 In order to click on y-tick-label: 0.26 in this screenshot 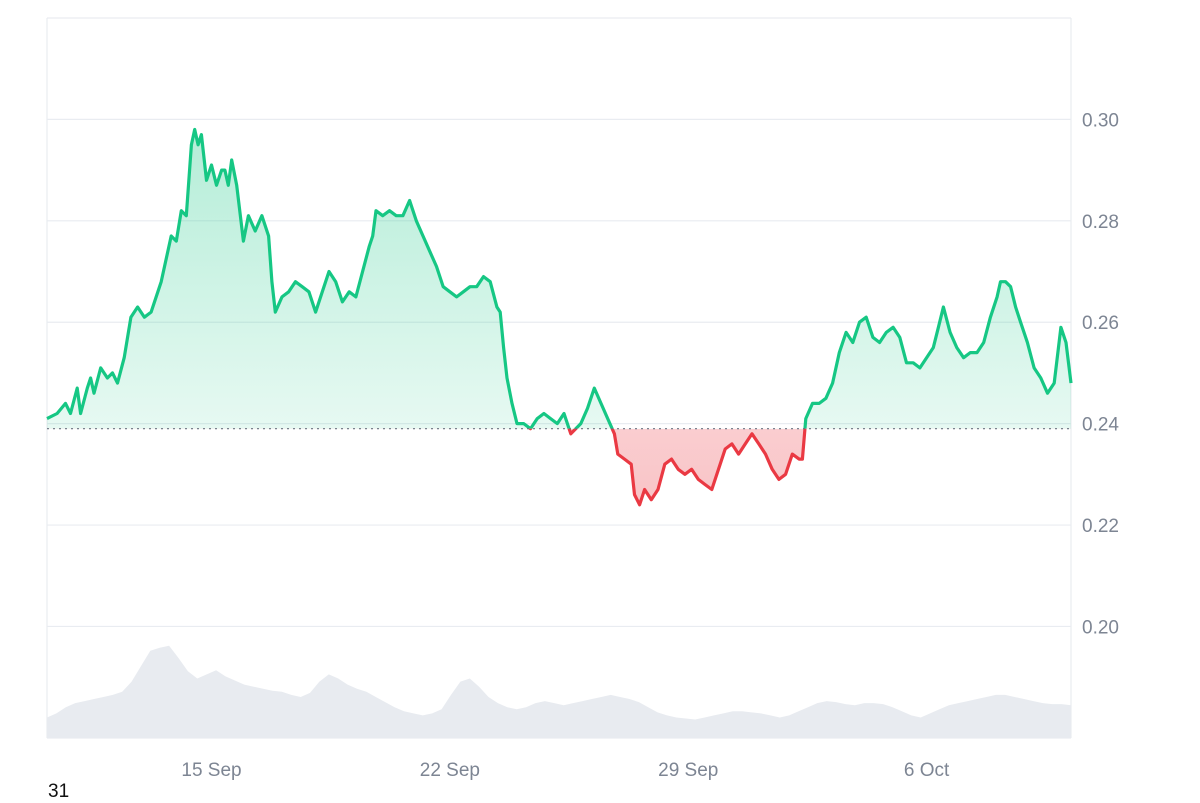, I will do `click(1100, 323)`.